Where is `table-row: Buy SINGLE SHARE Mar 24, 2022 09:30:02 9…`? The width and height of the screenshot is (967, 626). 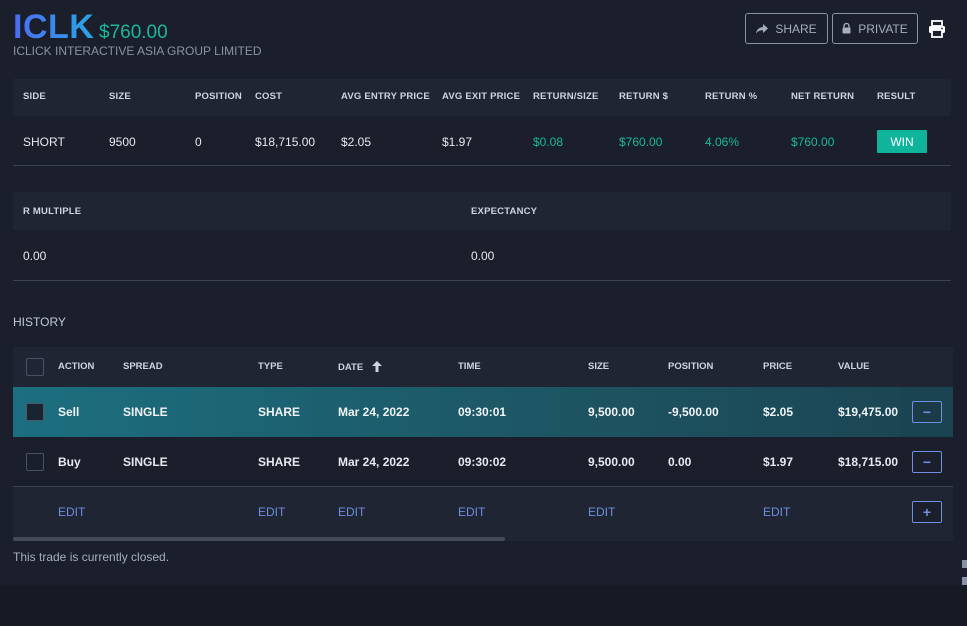
table-row: Buy SINGLE SHARE Mar 24, 2022 09:30:02 9… is located at coordinates (483, 462).